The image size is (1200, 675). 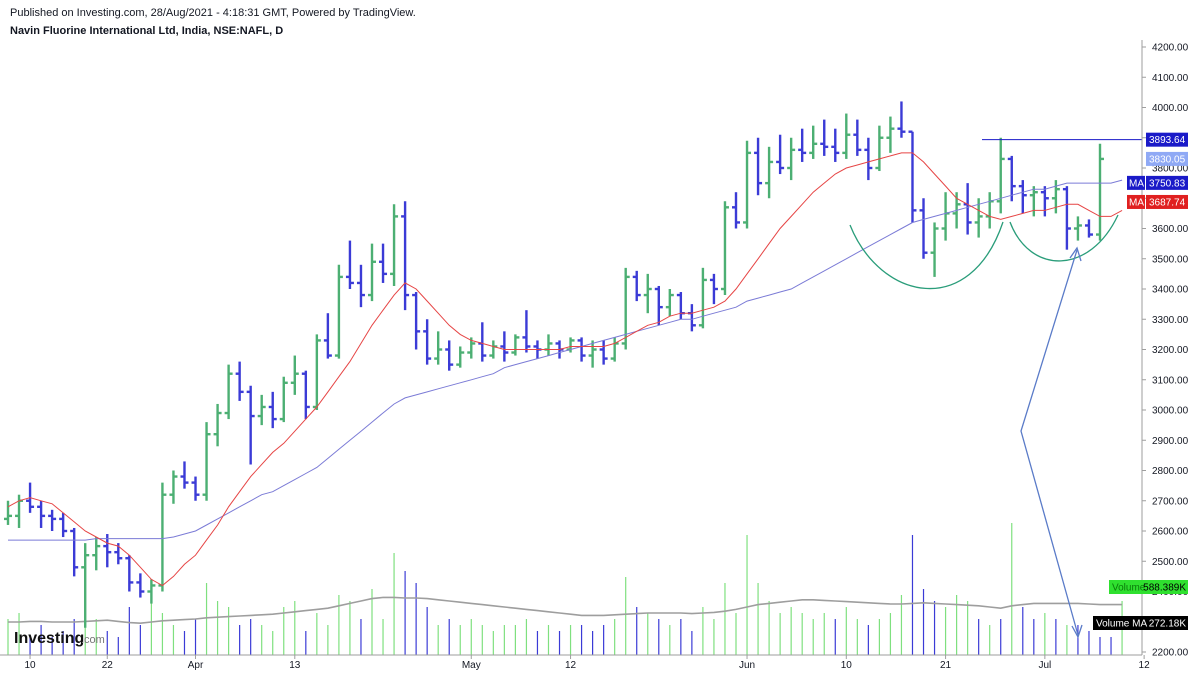 What do you see at coordinates (946, 665) in the screenshot?
I see `time-tick-label: 21` at bounding box center [946, 665].